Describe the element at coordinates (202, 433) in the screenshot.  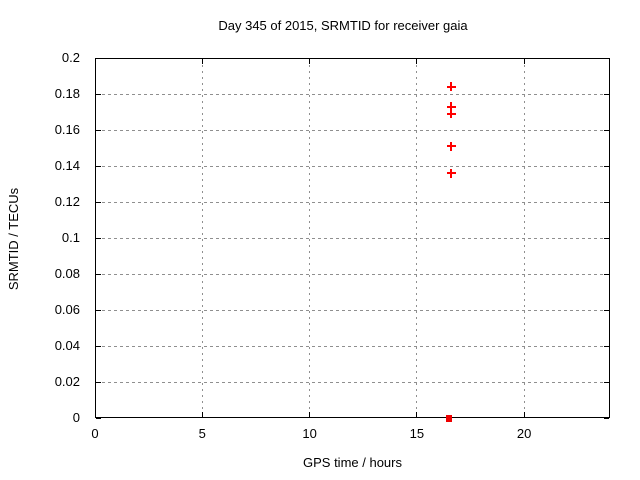
I see `x-tick-label: 5` at that location.